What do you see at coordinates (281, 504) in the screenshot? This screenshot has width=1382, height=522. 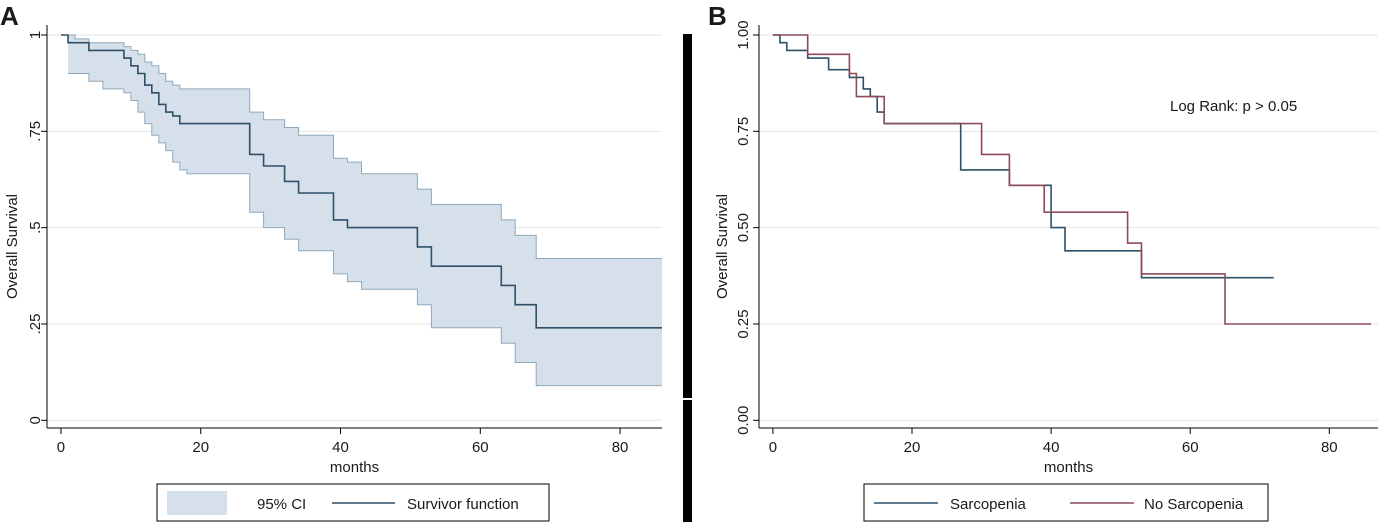 I see `legend-label-ci: 95% CI` at bounding box center [281, 504].